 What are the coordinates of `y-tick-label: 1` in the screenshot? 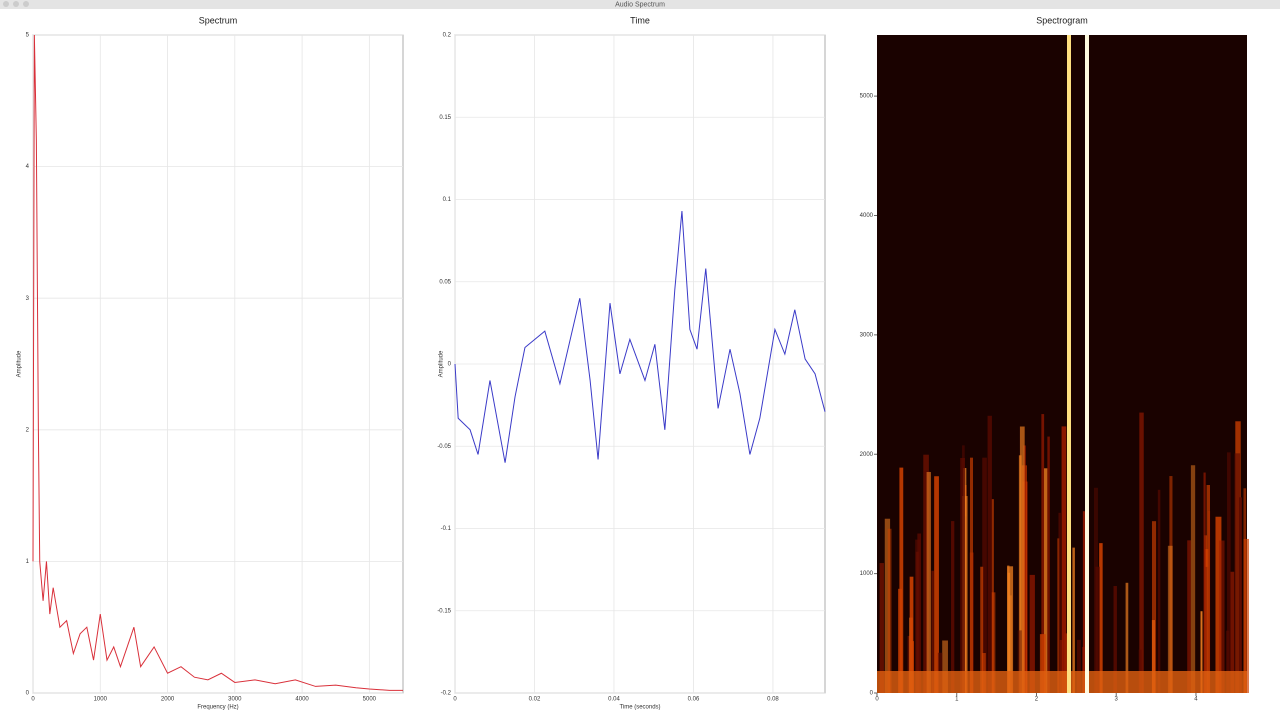 It's located at (28, 562).